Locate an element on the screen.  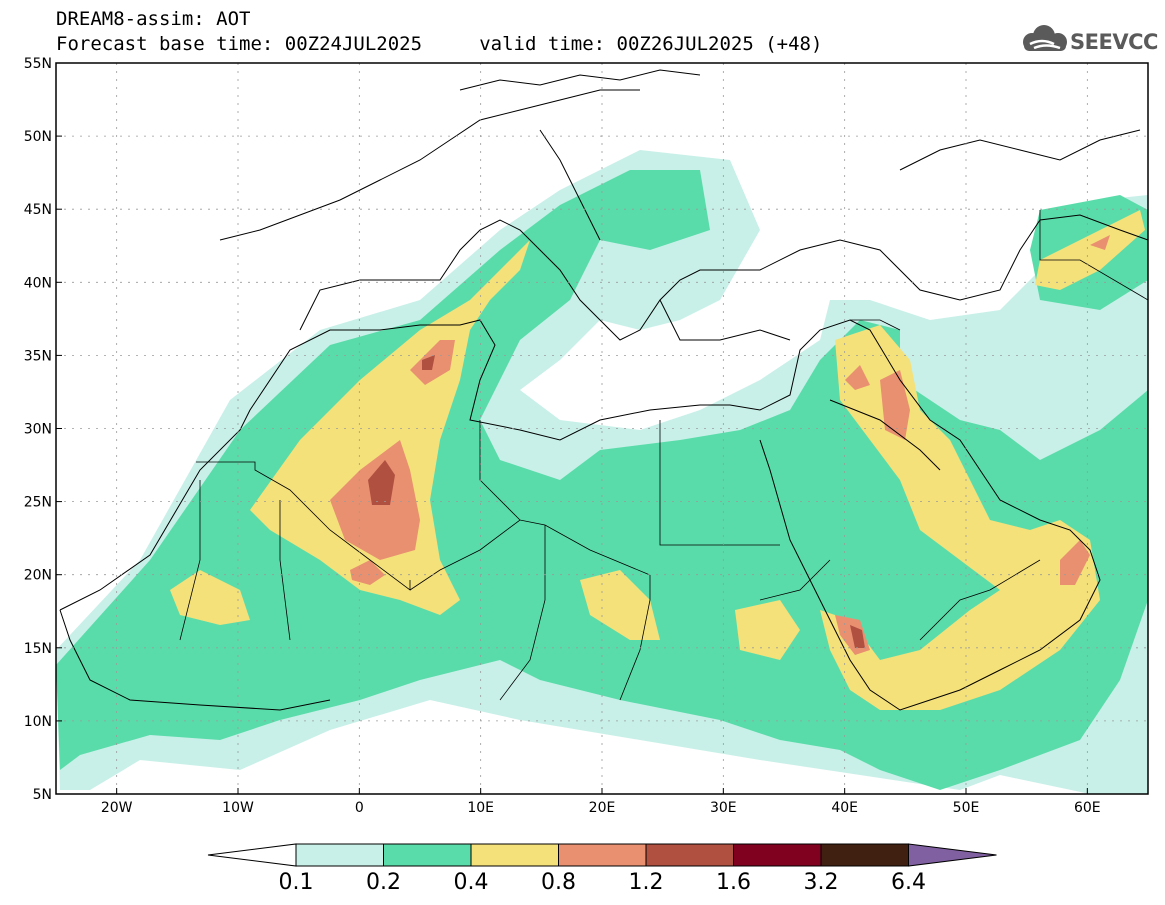
longitude-labels: 20W 10W 0 10E 20E 30E 40E 50E 60E is located at coordinates (601, 802).